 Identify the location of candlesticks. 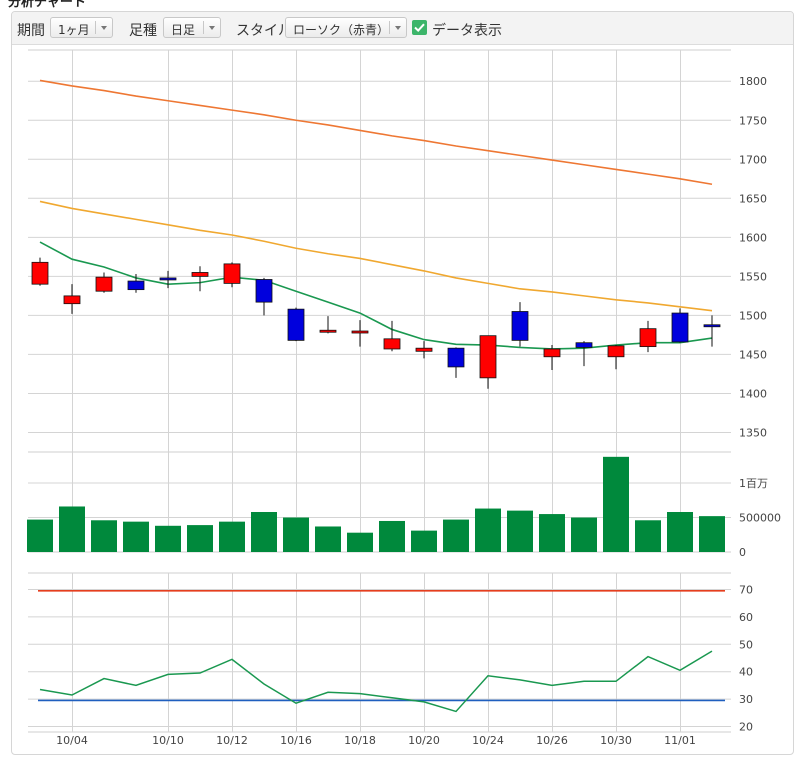
(376, 323).